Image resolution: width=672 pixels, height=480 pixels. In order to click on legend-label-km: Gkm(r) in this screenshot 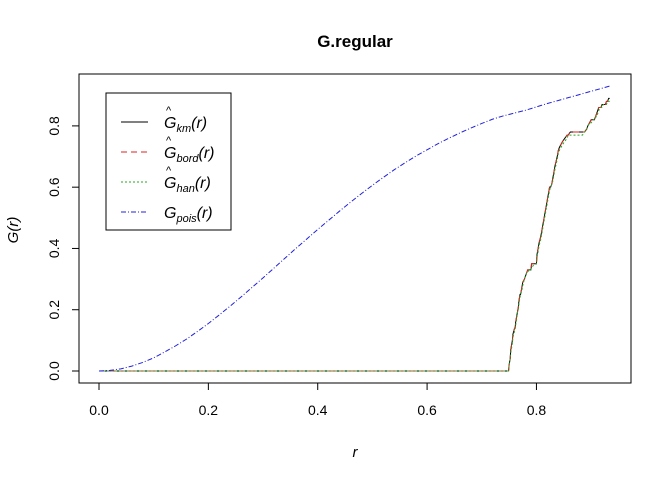, I will do `click(185, 125)`.